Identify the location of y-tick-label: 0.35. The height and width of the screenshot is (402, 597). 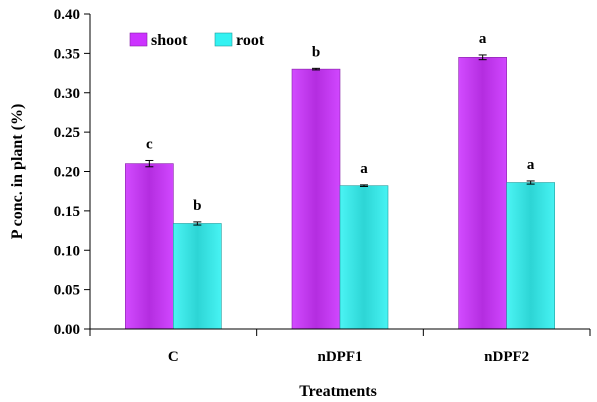
(67, 54).